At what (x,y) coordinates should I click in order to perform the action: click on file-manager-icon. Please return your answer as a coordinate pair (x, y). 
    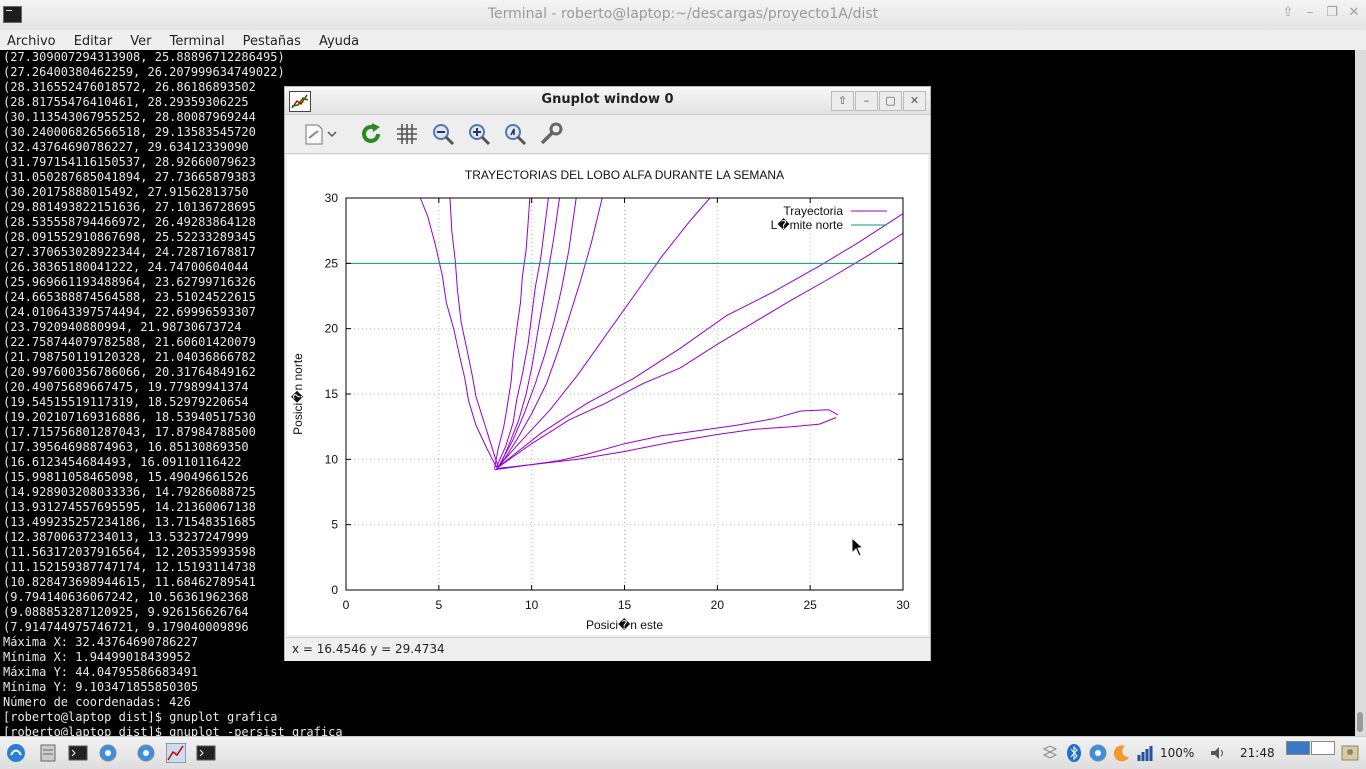
    Looking at the image, I should click on (48, 753).